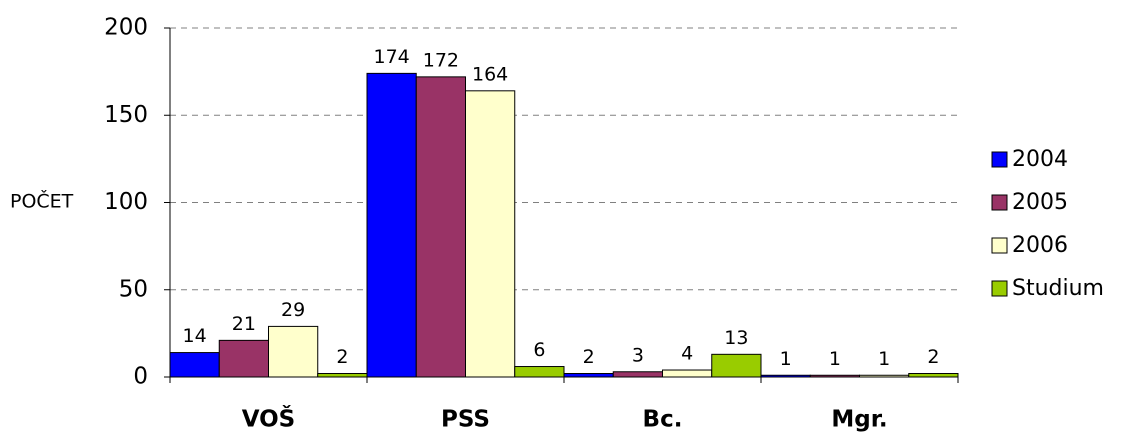 This screenshot has width=1125, height=438. I want to click on data-label: 29, so click(293, 310).